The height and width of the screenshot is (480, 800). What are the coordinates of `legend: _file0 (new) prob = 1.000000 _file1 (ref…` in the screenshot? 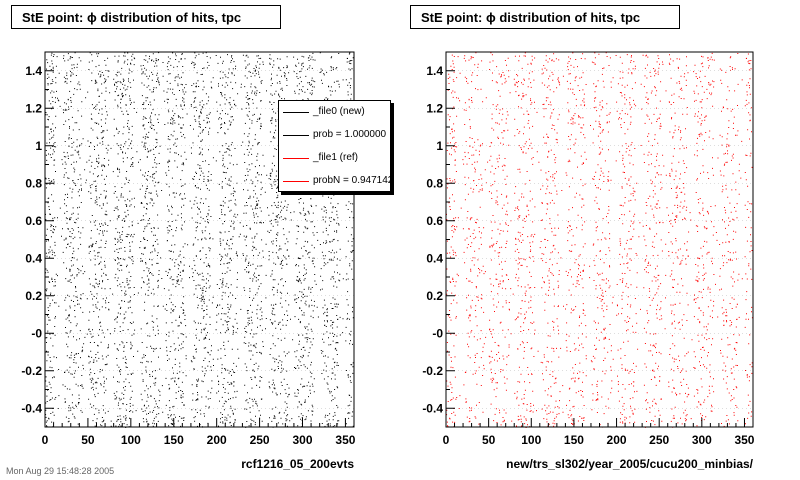 It's located at (334, 146).